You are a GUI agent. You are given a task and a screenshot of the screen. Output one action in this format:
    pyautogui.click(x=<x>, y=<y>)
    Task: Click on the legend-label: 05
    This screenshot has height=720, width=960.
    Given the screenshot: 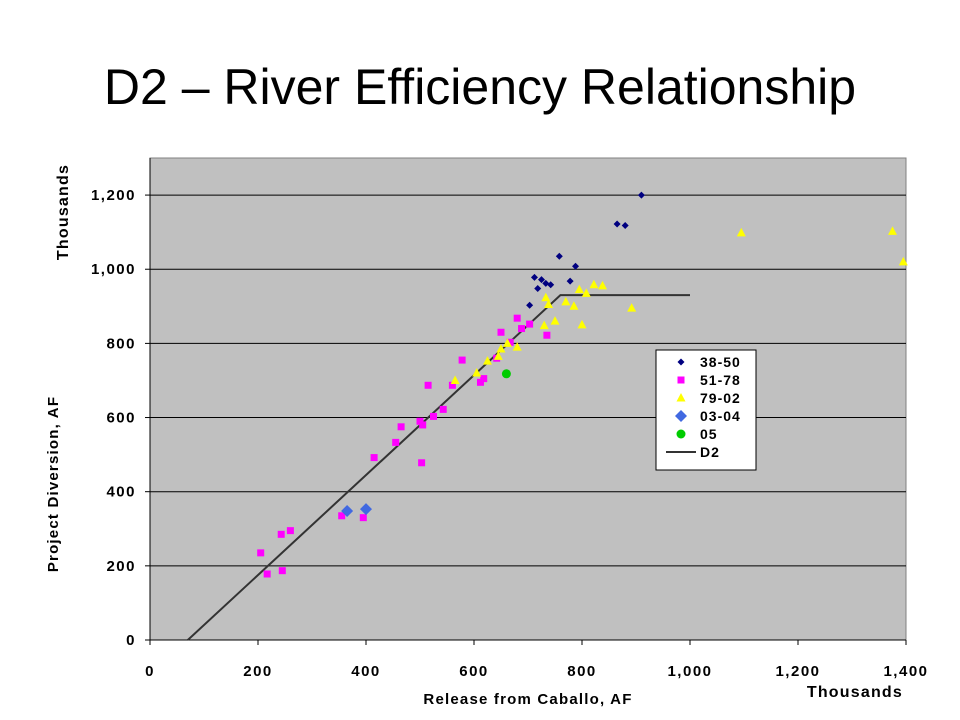 What is the action you would take?
    pyautogui.click(x=709, y=434)
    